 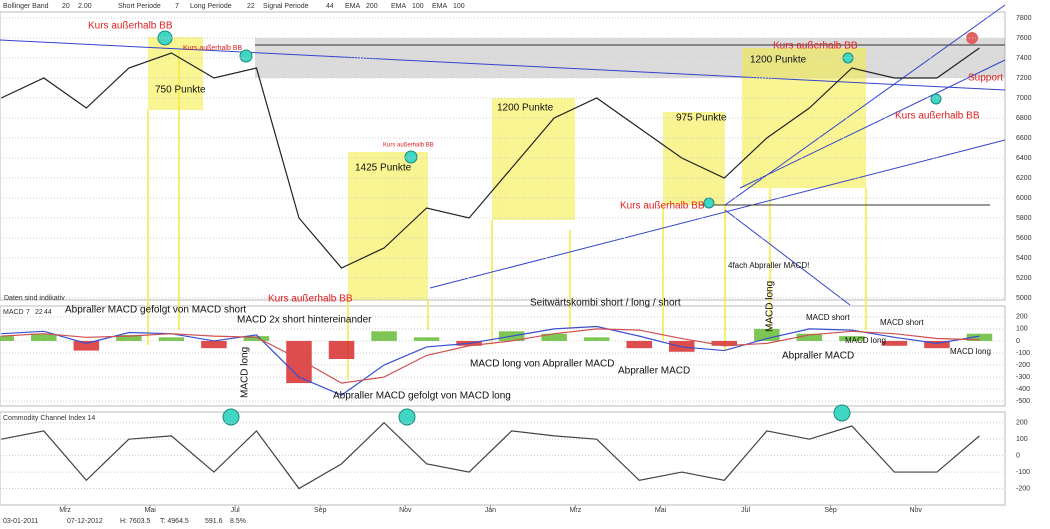 I want to click on y-tick-label: 5200, so click(x=1024, y=278).